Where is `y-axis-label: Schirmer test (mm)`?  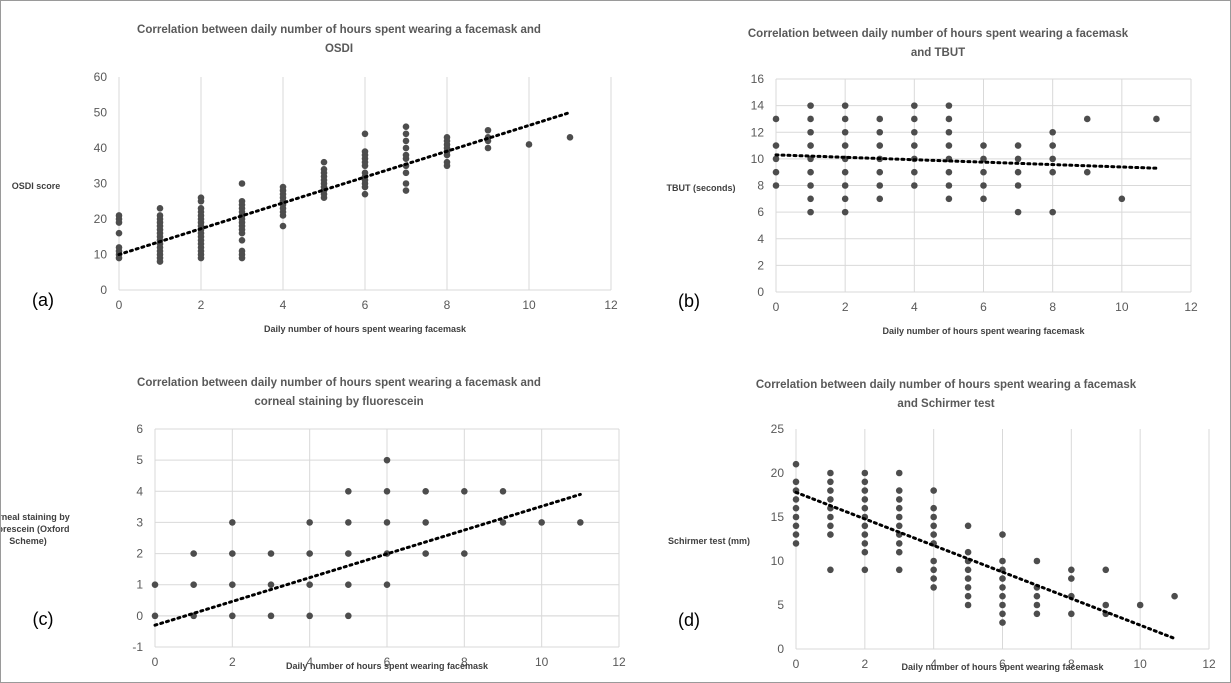
y-axis-label: Schirmer test (mm) is located at coordinates (709, 541).